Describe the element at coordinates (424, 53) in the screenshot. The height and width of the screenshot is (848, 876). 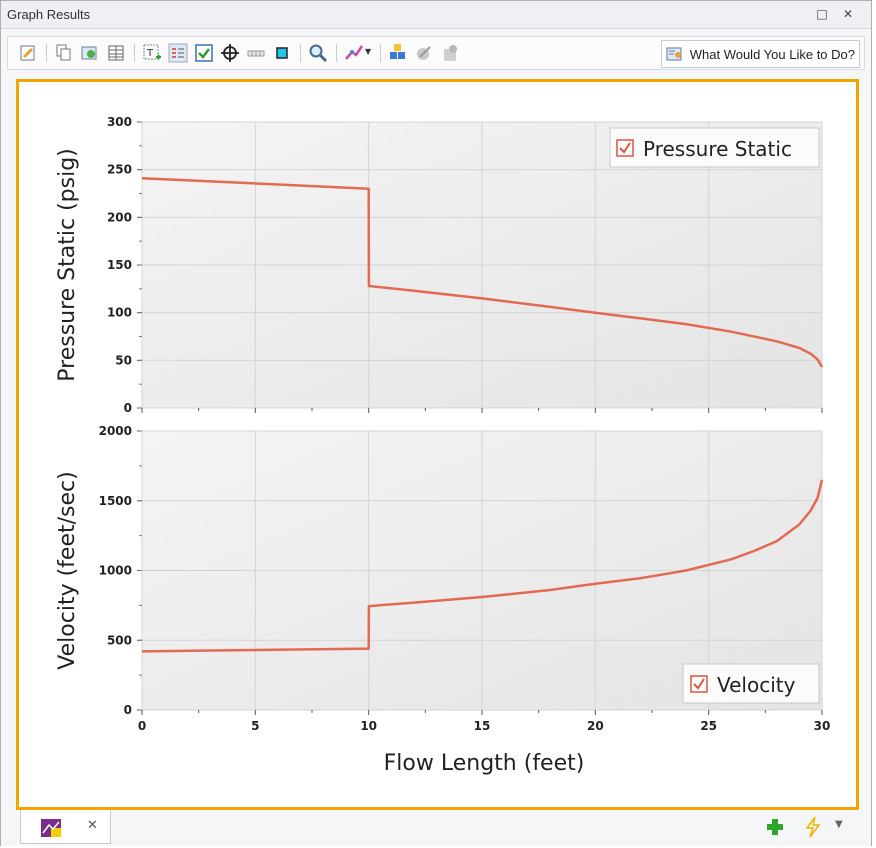
I see `disabled-tool-icon` at that location.